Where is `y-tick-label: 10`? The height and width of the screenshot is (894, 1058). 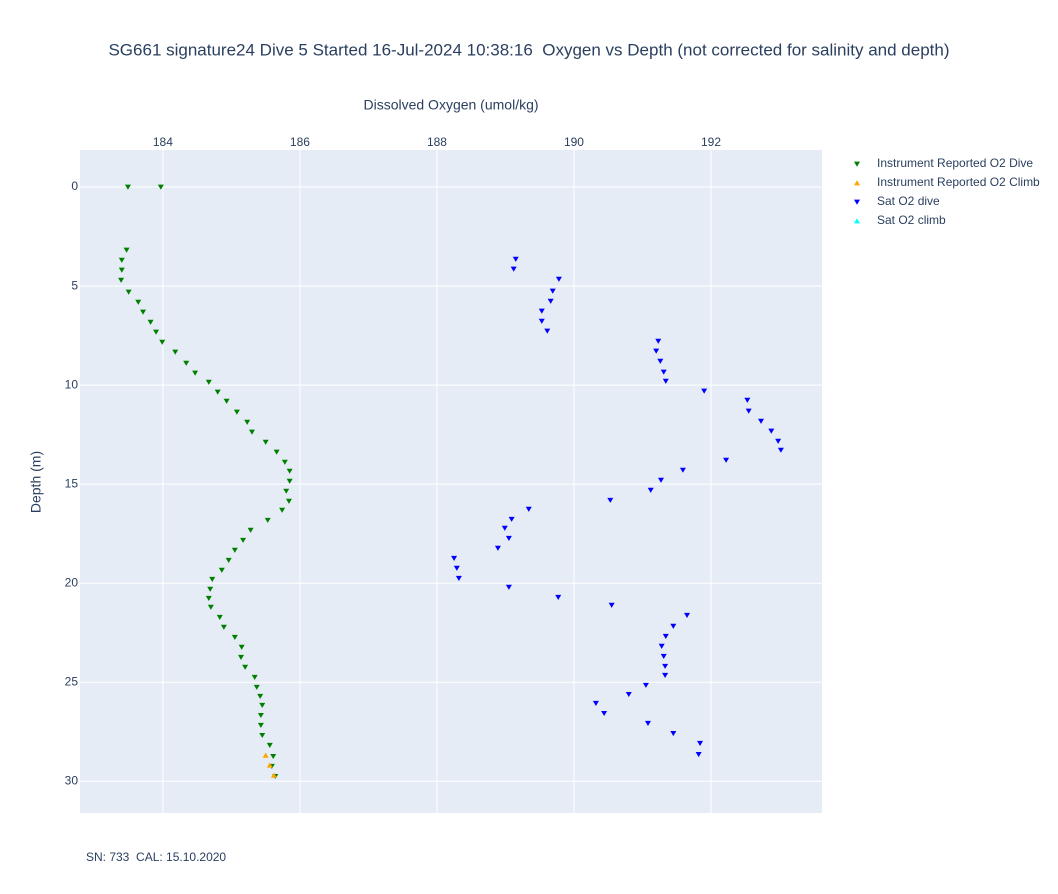
y-tick-label: 10 is located at coordinates (72, 384).